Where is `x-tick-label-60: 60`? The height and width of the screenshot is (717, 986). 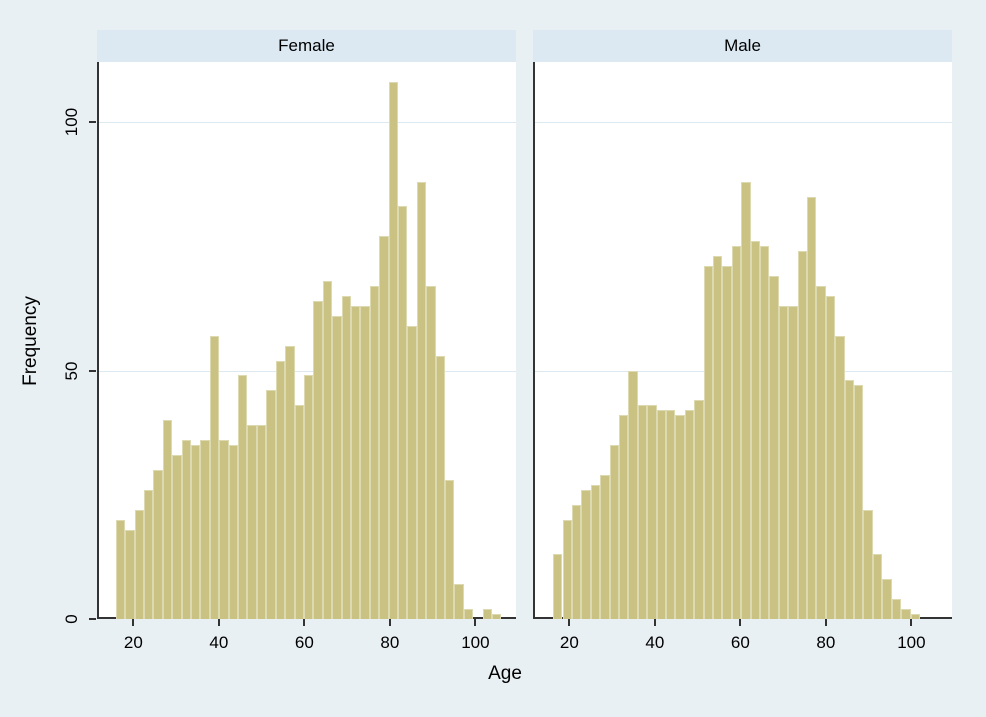
x-tick-label-60: 60 is located at coordinates (304, 642).